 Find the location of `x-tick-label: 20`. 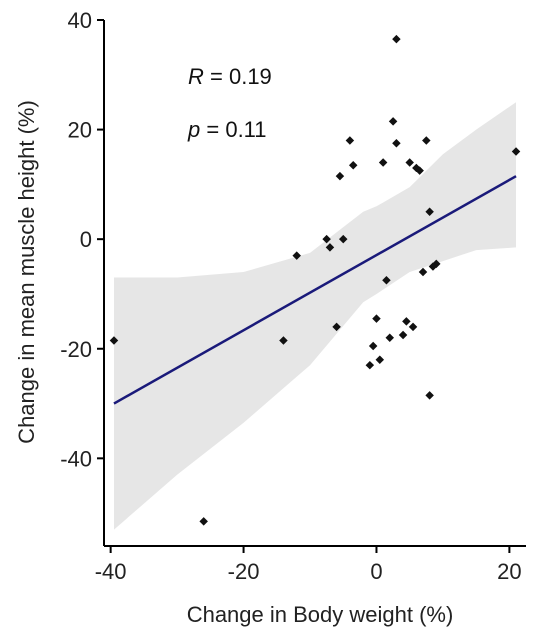

x-tick-label: 20 is located at coordinates (509, 571).